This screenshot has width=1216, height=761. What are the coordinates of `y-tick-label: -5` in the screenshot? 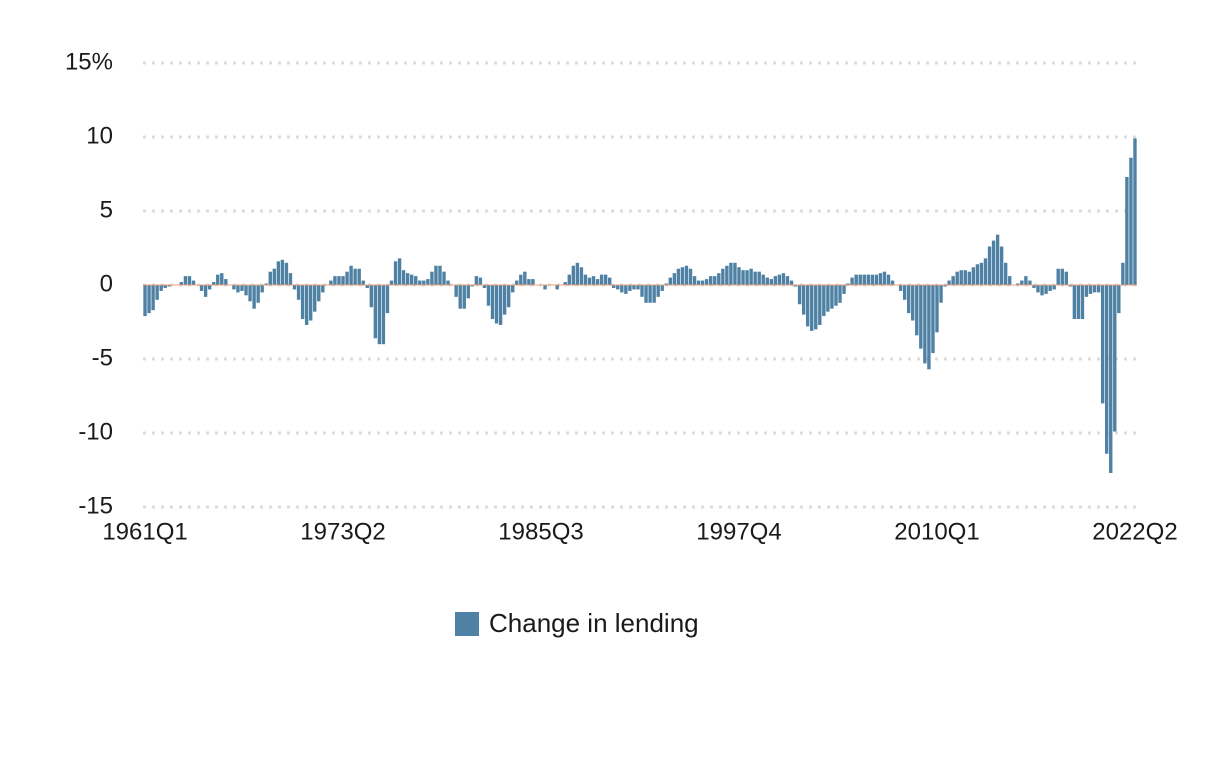 It's located at (102, 357).